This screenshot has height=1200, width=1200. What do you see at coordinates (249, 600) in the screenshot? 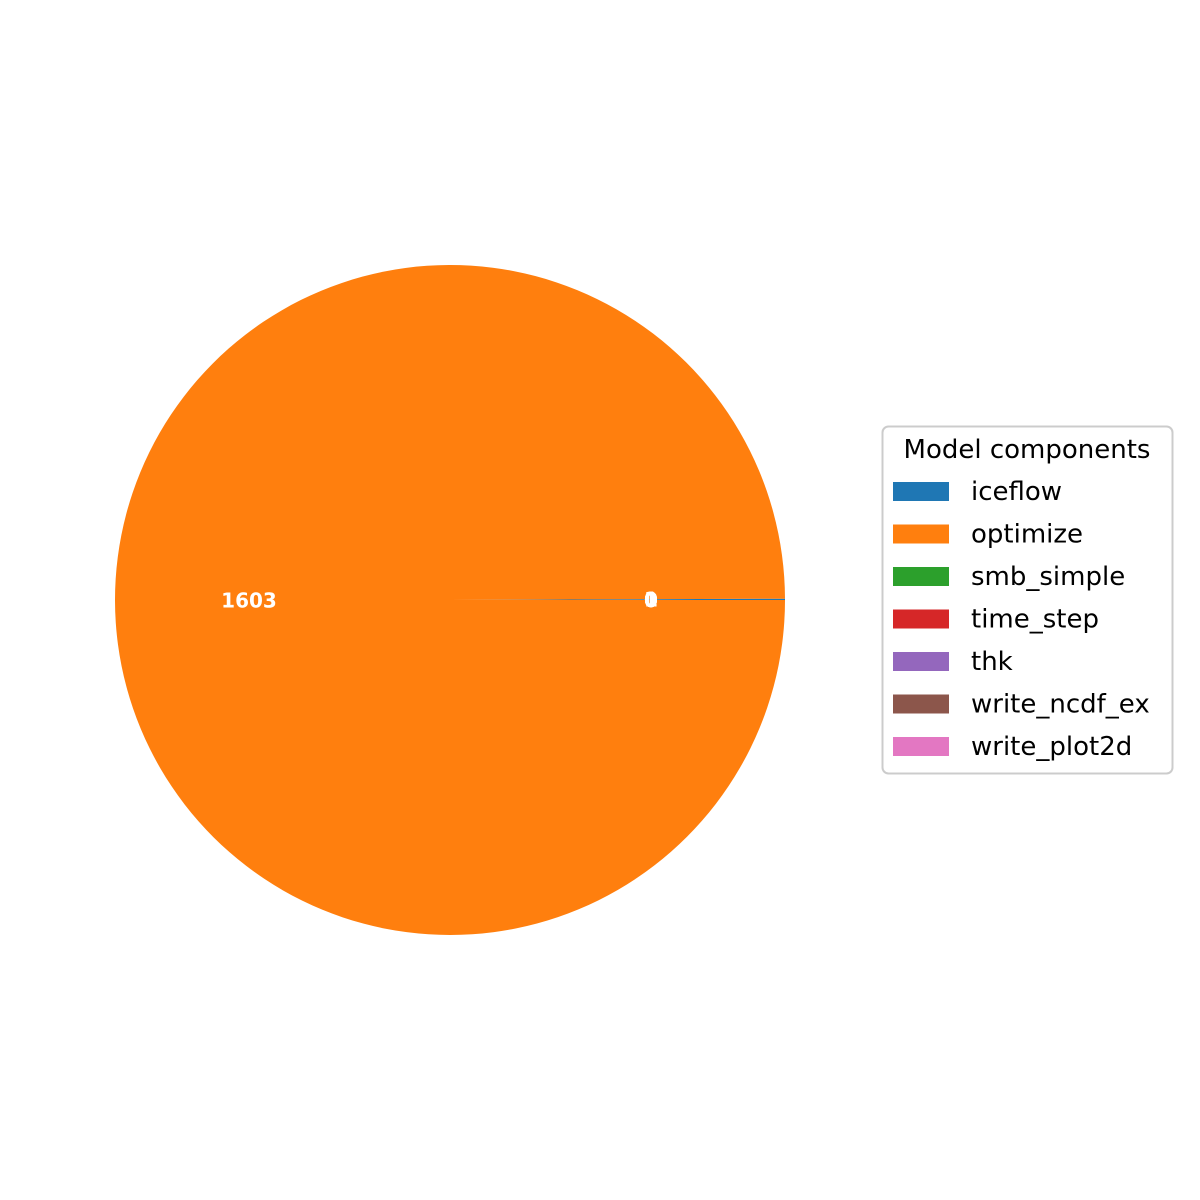
I see `slice-label-optimize: 1603` at bounding box center [249, 600].